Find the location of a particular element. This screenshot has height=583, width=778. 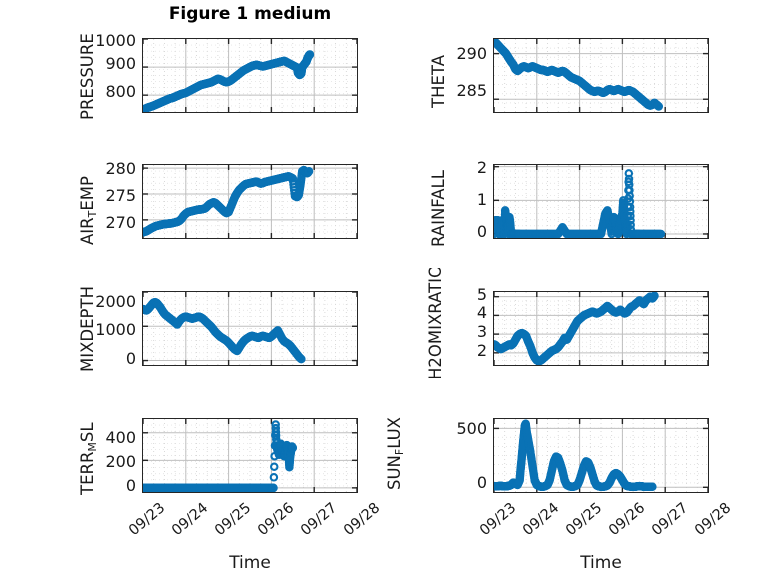

ytick-sunflux-0: 0 is located at coordinates (481, 482).